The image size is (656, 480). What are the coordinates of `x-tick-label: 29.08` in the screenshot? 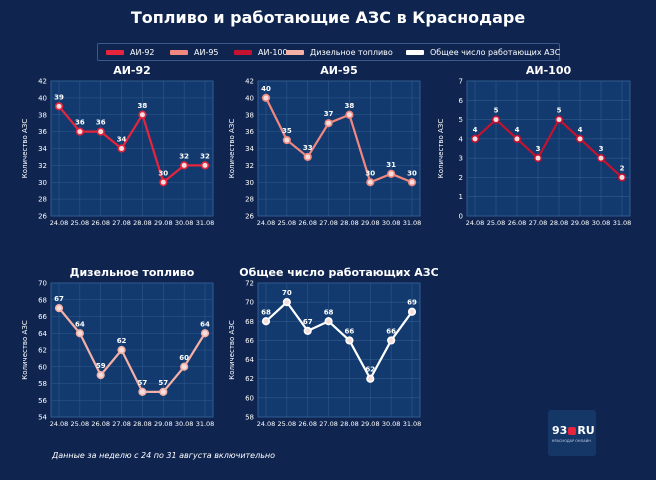 It's located at (580, 223).